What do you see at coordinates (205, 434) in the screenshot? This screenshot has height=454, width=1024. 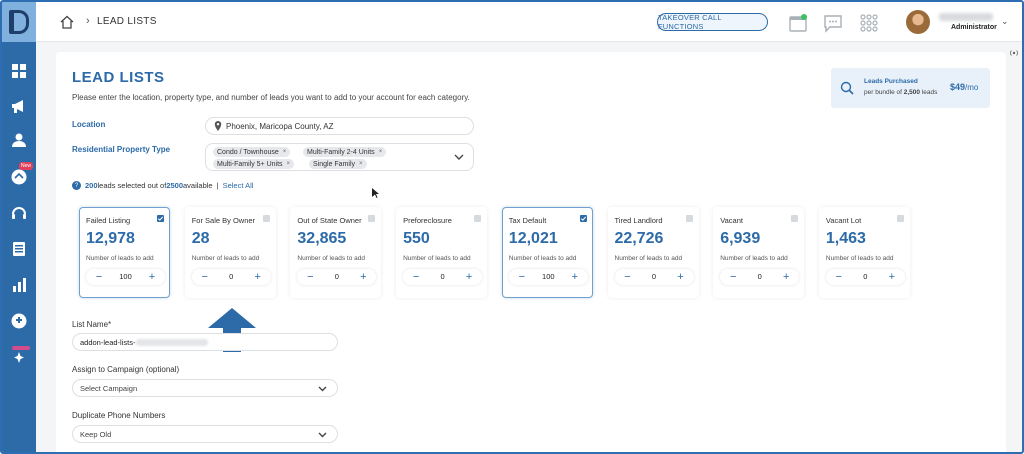 I see `duplicate-phone-select: Keep Old` at bounding box center [205, 434].